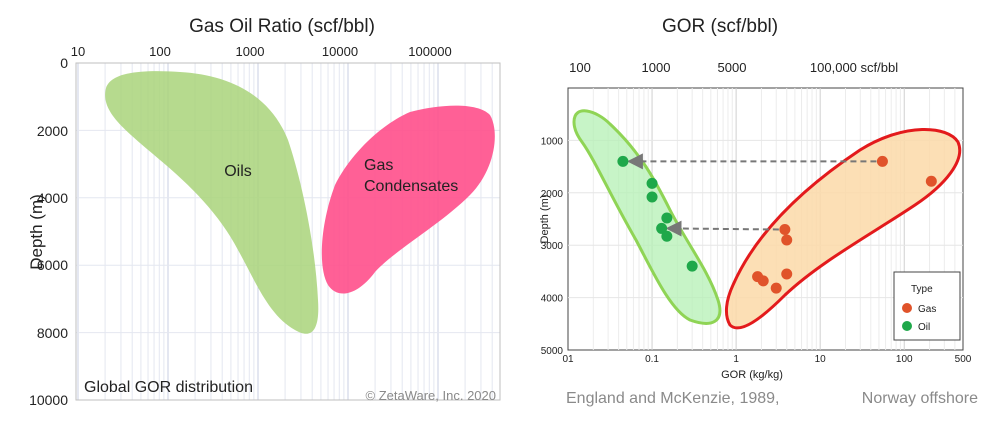 The height and width of the screenshot is (440, 1005). Describe the element at coordinates (907, 308) in the screenshot. I see `legend-gas-marker` at that location.